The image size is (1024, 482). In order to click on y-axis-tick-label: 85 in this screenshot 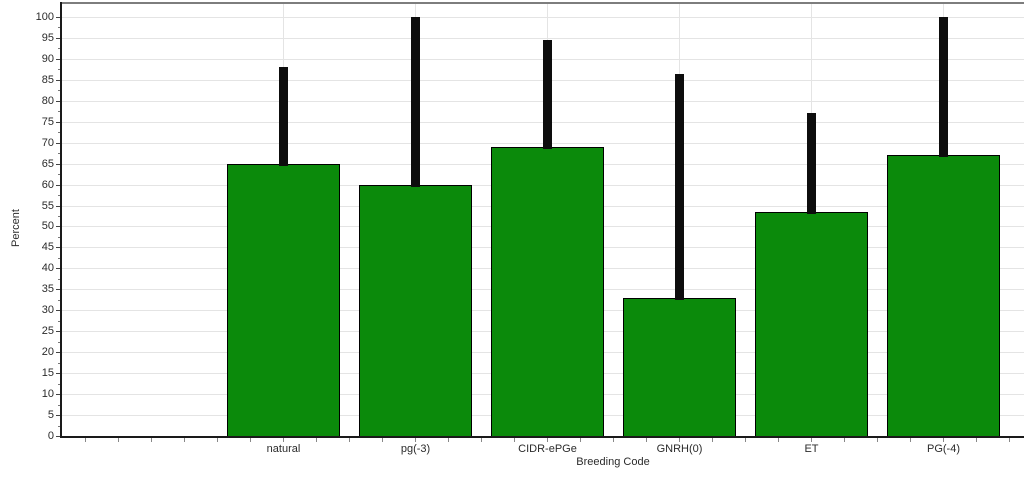, I will do `click(47, 80)`.